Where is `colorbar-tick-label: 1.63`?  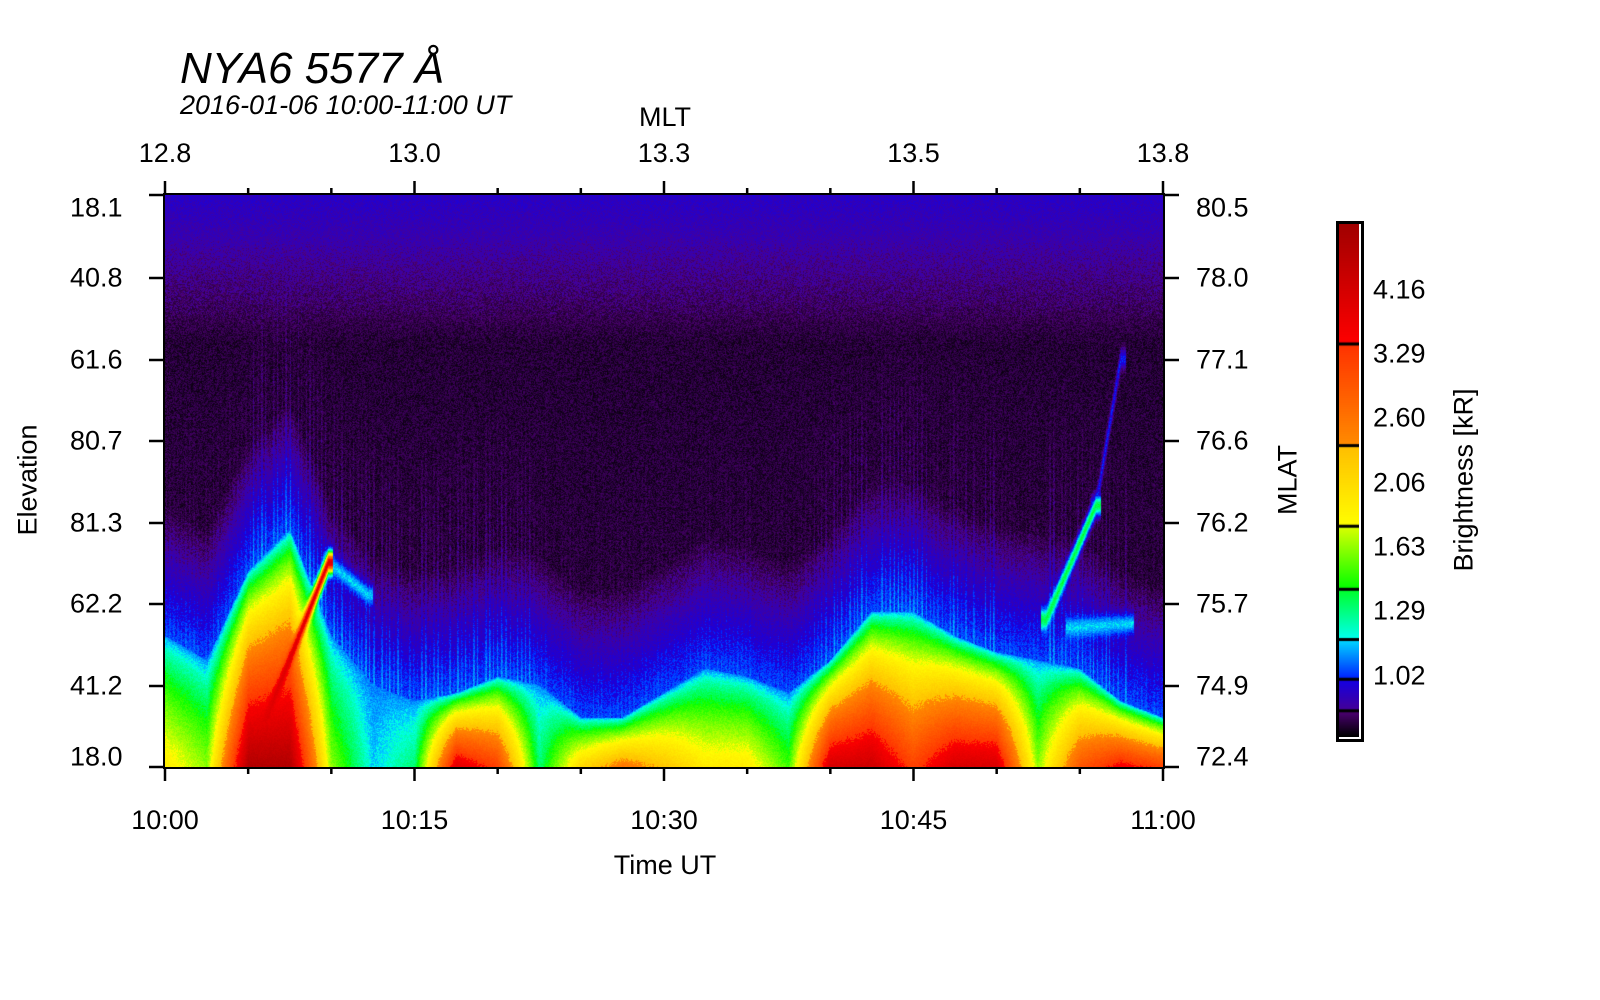
colorbar-tick-label: 1.63 is located at coordinates (1399, 546).